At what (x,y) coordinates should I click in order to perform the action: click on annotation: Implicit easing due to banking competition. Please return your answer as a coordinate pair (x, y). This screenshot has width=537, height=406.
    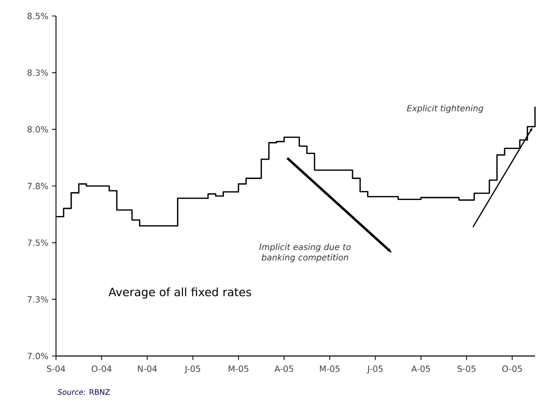
    Looking at the image, I should click on (305, 253).